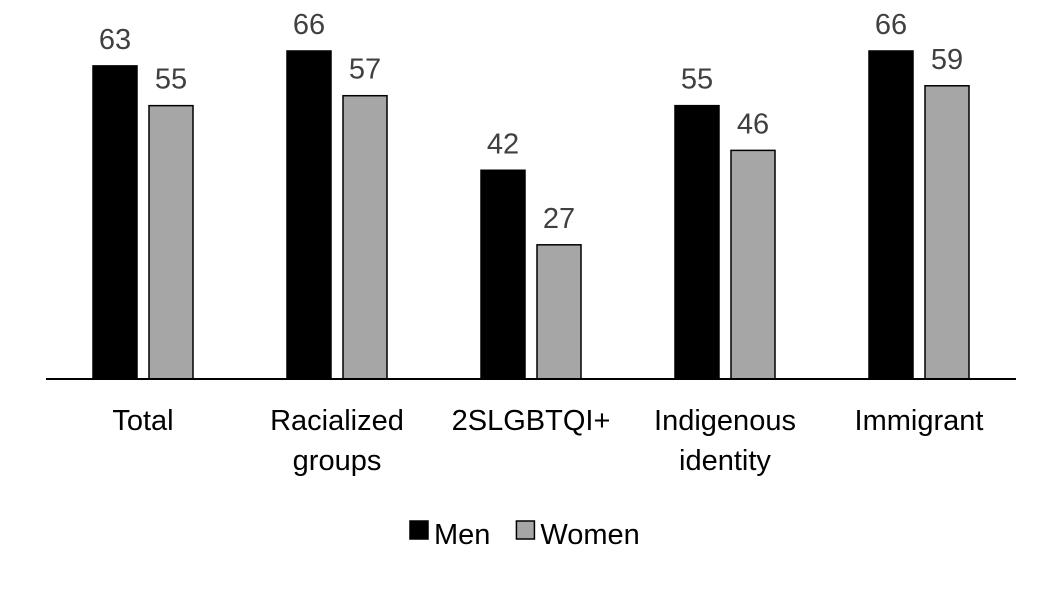 This screenshot has width=1063, height=591. Describe the element at coordinates (559, 219) in the screenshot. I see `data-label-women-2slgbtqi: 27` at that location.